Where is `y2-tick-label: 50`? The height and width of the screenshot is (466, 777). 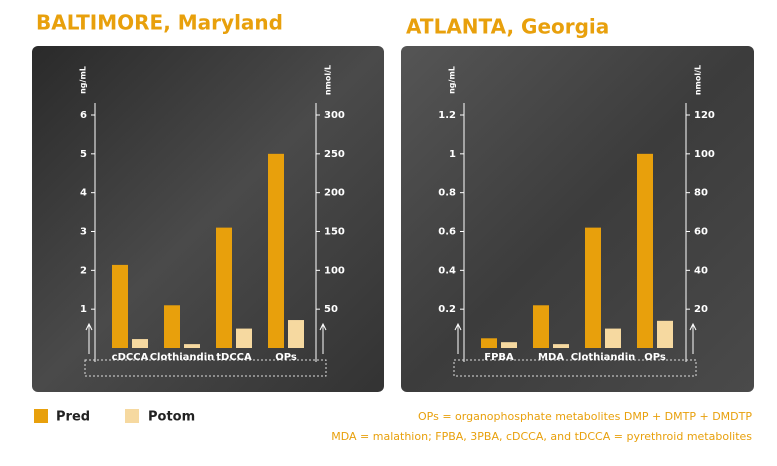
y2-tick-label: 50 is located at coordinates (331, 309).